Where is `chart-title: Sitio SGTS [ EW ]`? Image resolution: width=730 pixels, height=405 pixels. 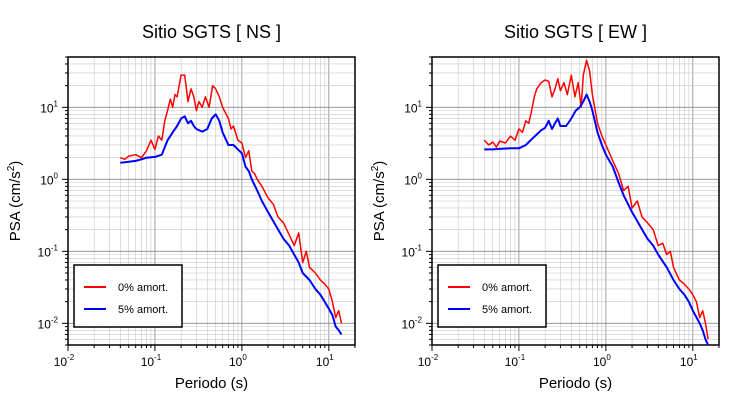
chart-title: Sitio SGTS [ EW ] is located at coordinates (575, 32).